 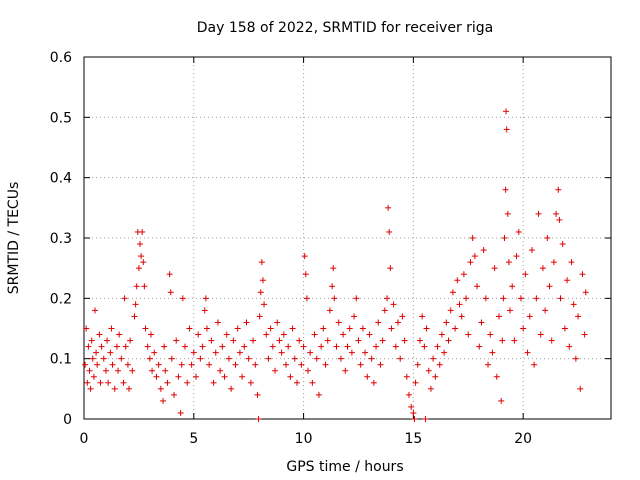 What do you see at coordinates (61, 58) in the screenshot?
I see `y-tick-label: 0.6` at bounding box center [61, 58].